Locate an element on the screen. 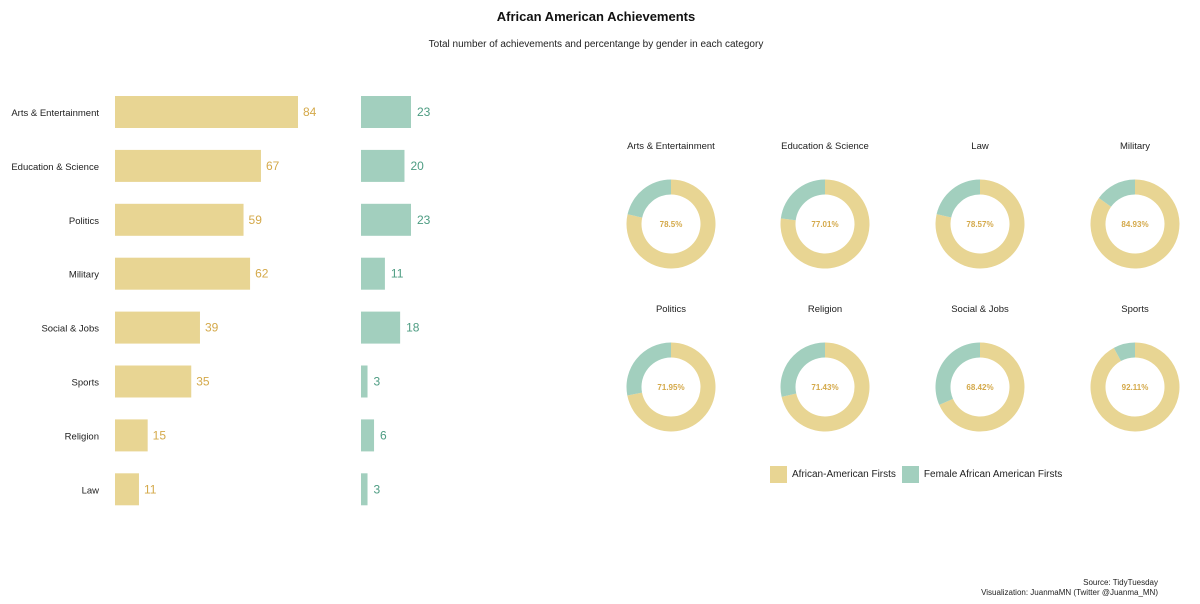 This screenshot has height=604, width=1200. donut-title-religion: Religion is located at coordinates (825, 309).